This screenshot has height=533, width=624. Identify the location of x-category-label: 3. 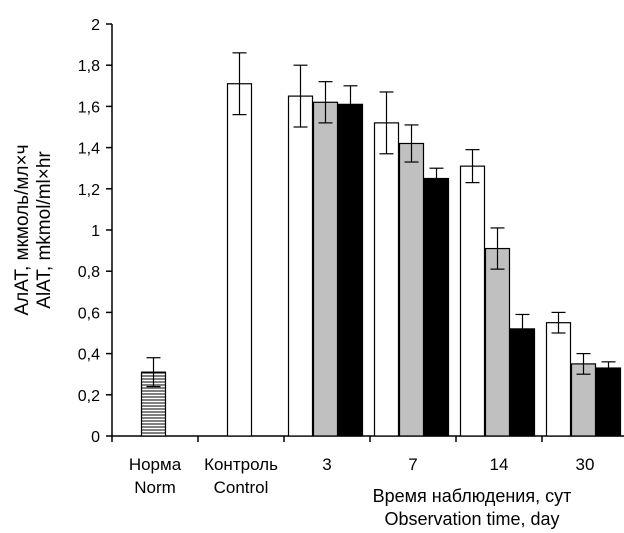
(326, 464).